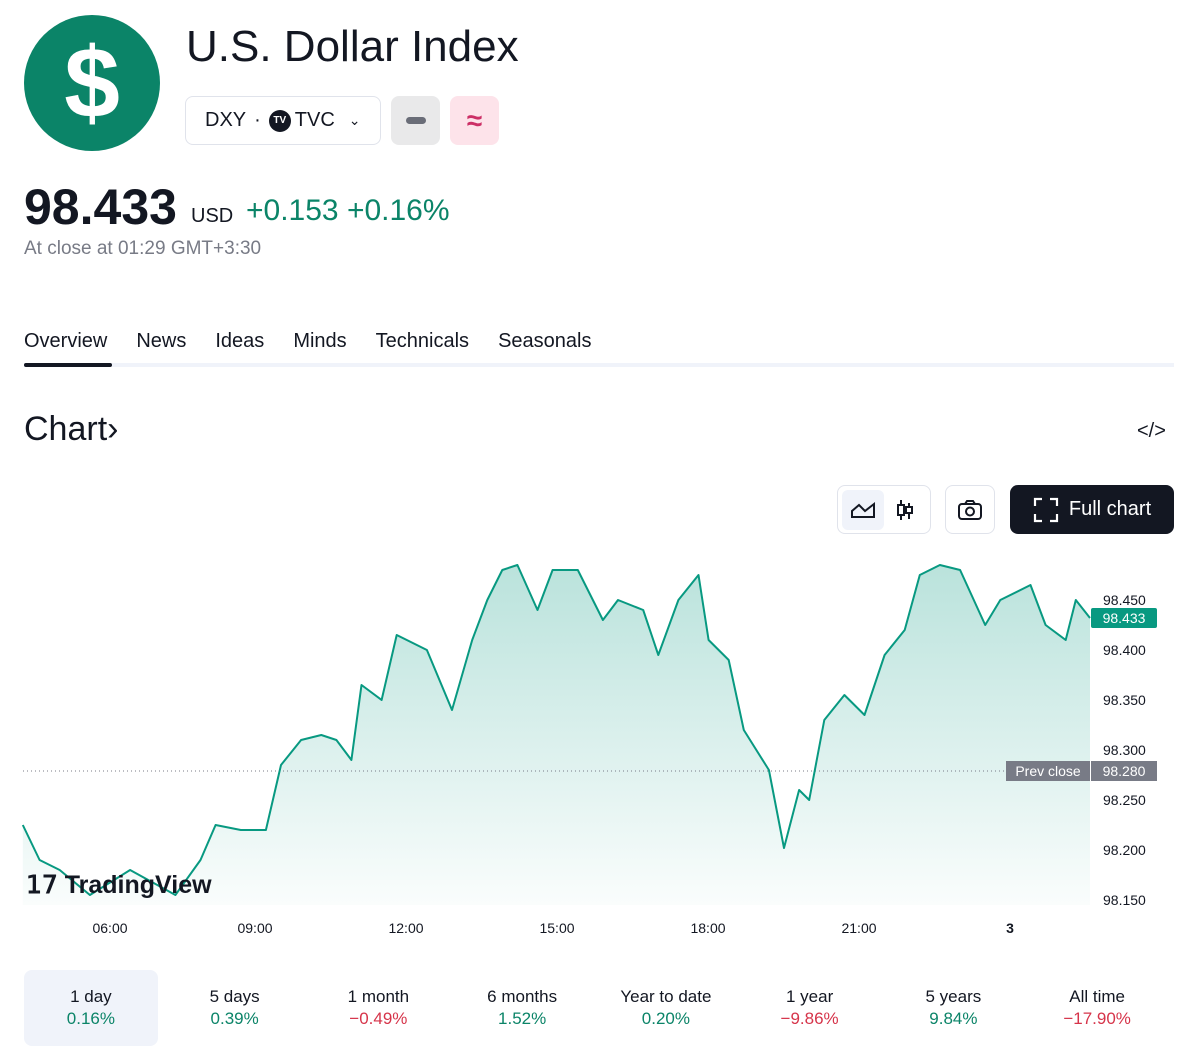  Describe the element at coordinates (240, 341) in the screenshot. I see `tab-ideas: Ideas` at that location.